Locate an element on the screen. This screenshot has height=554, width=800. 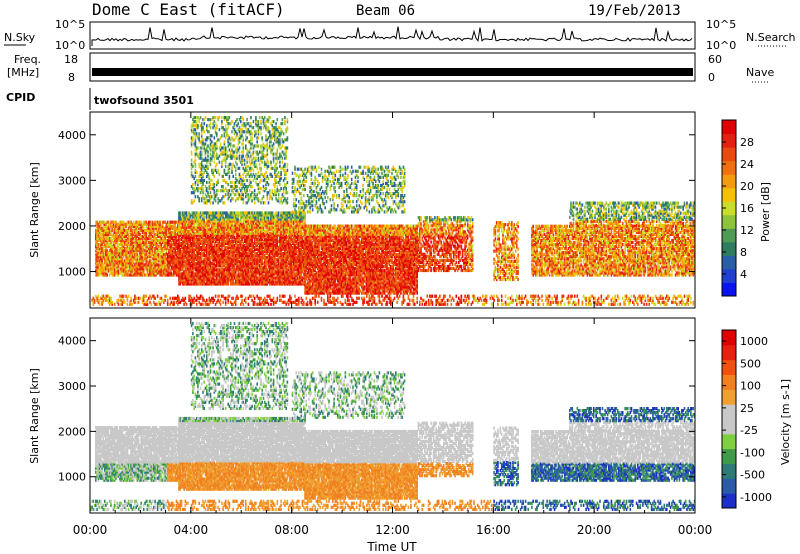
nave-tick-top: 60 is located at coordinates (715, 59).